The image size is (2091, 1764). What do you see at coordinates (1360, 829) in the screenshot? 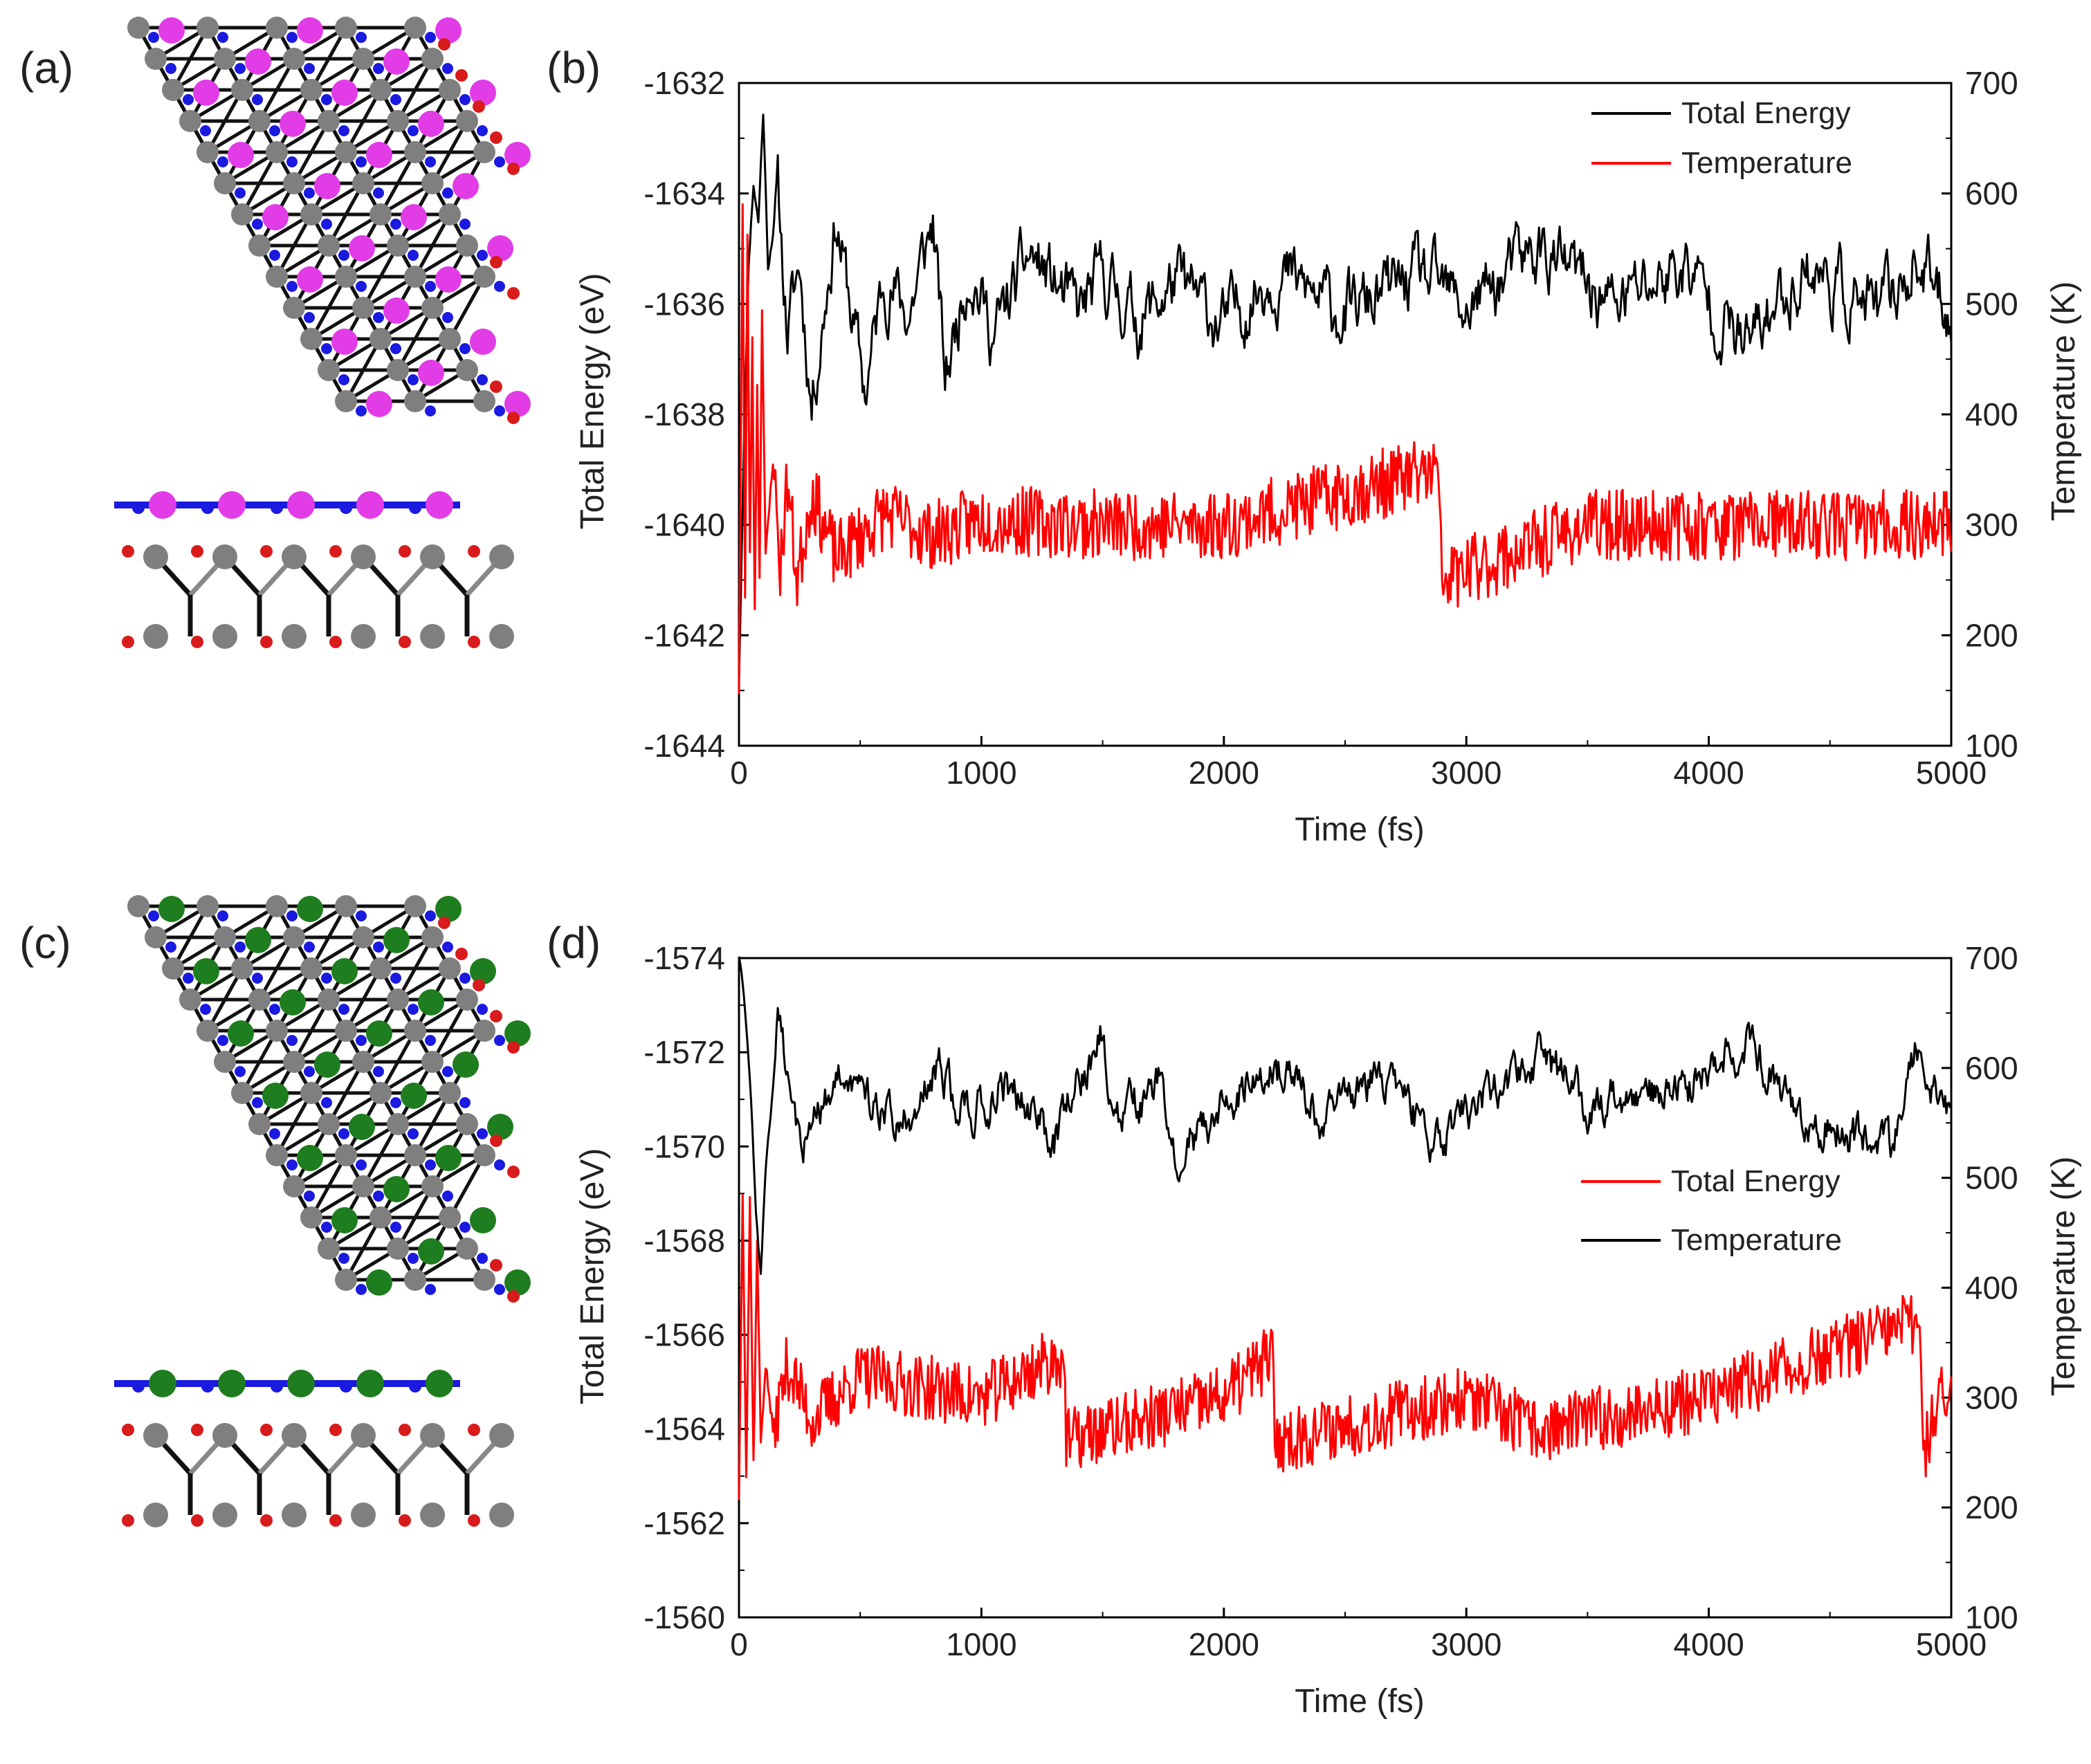
I see `x-axis-label: Time (fs)` at bounding box center [1360, 829].